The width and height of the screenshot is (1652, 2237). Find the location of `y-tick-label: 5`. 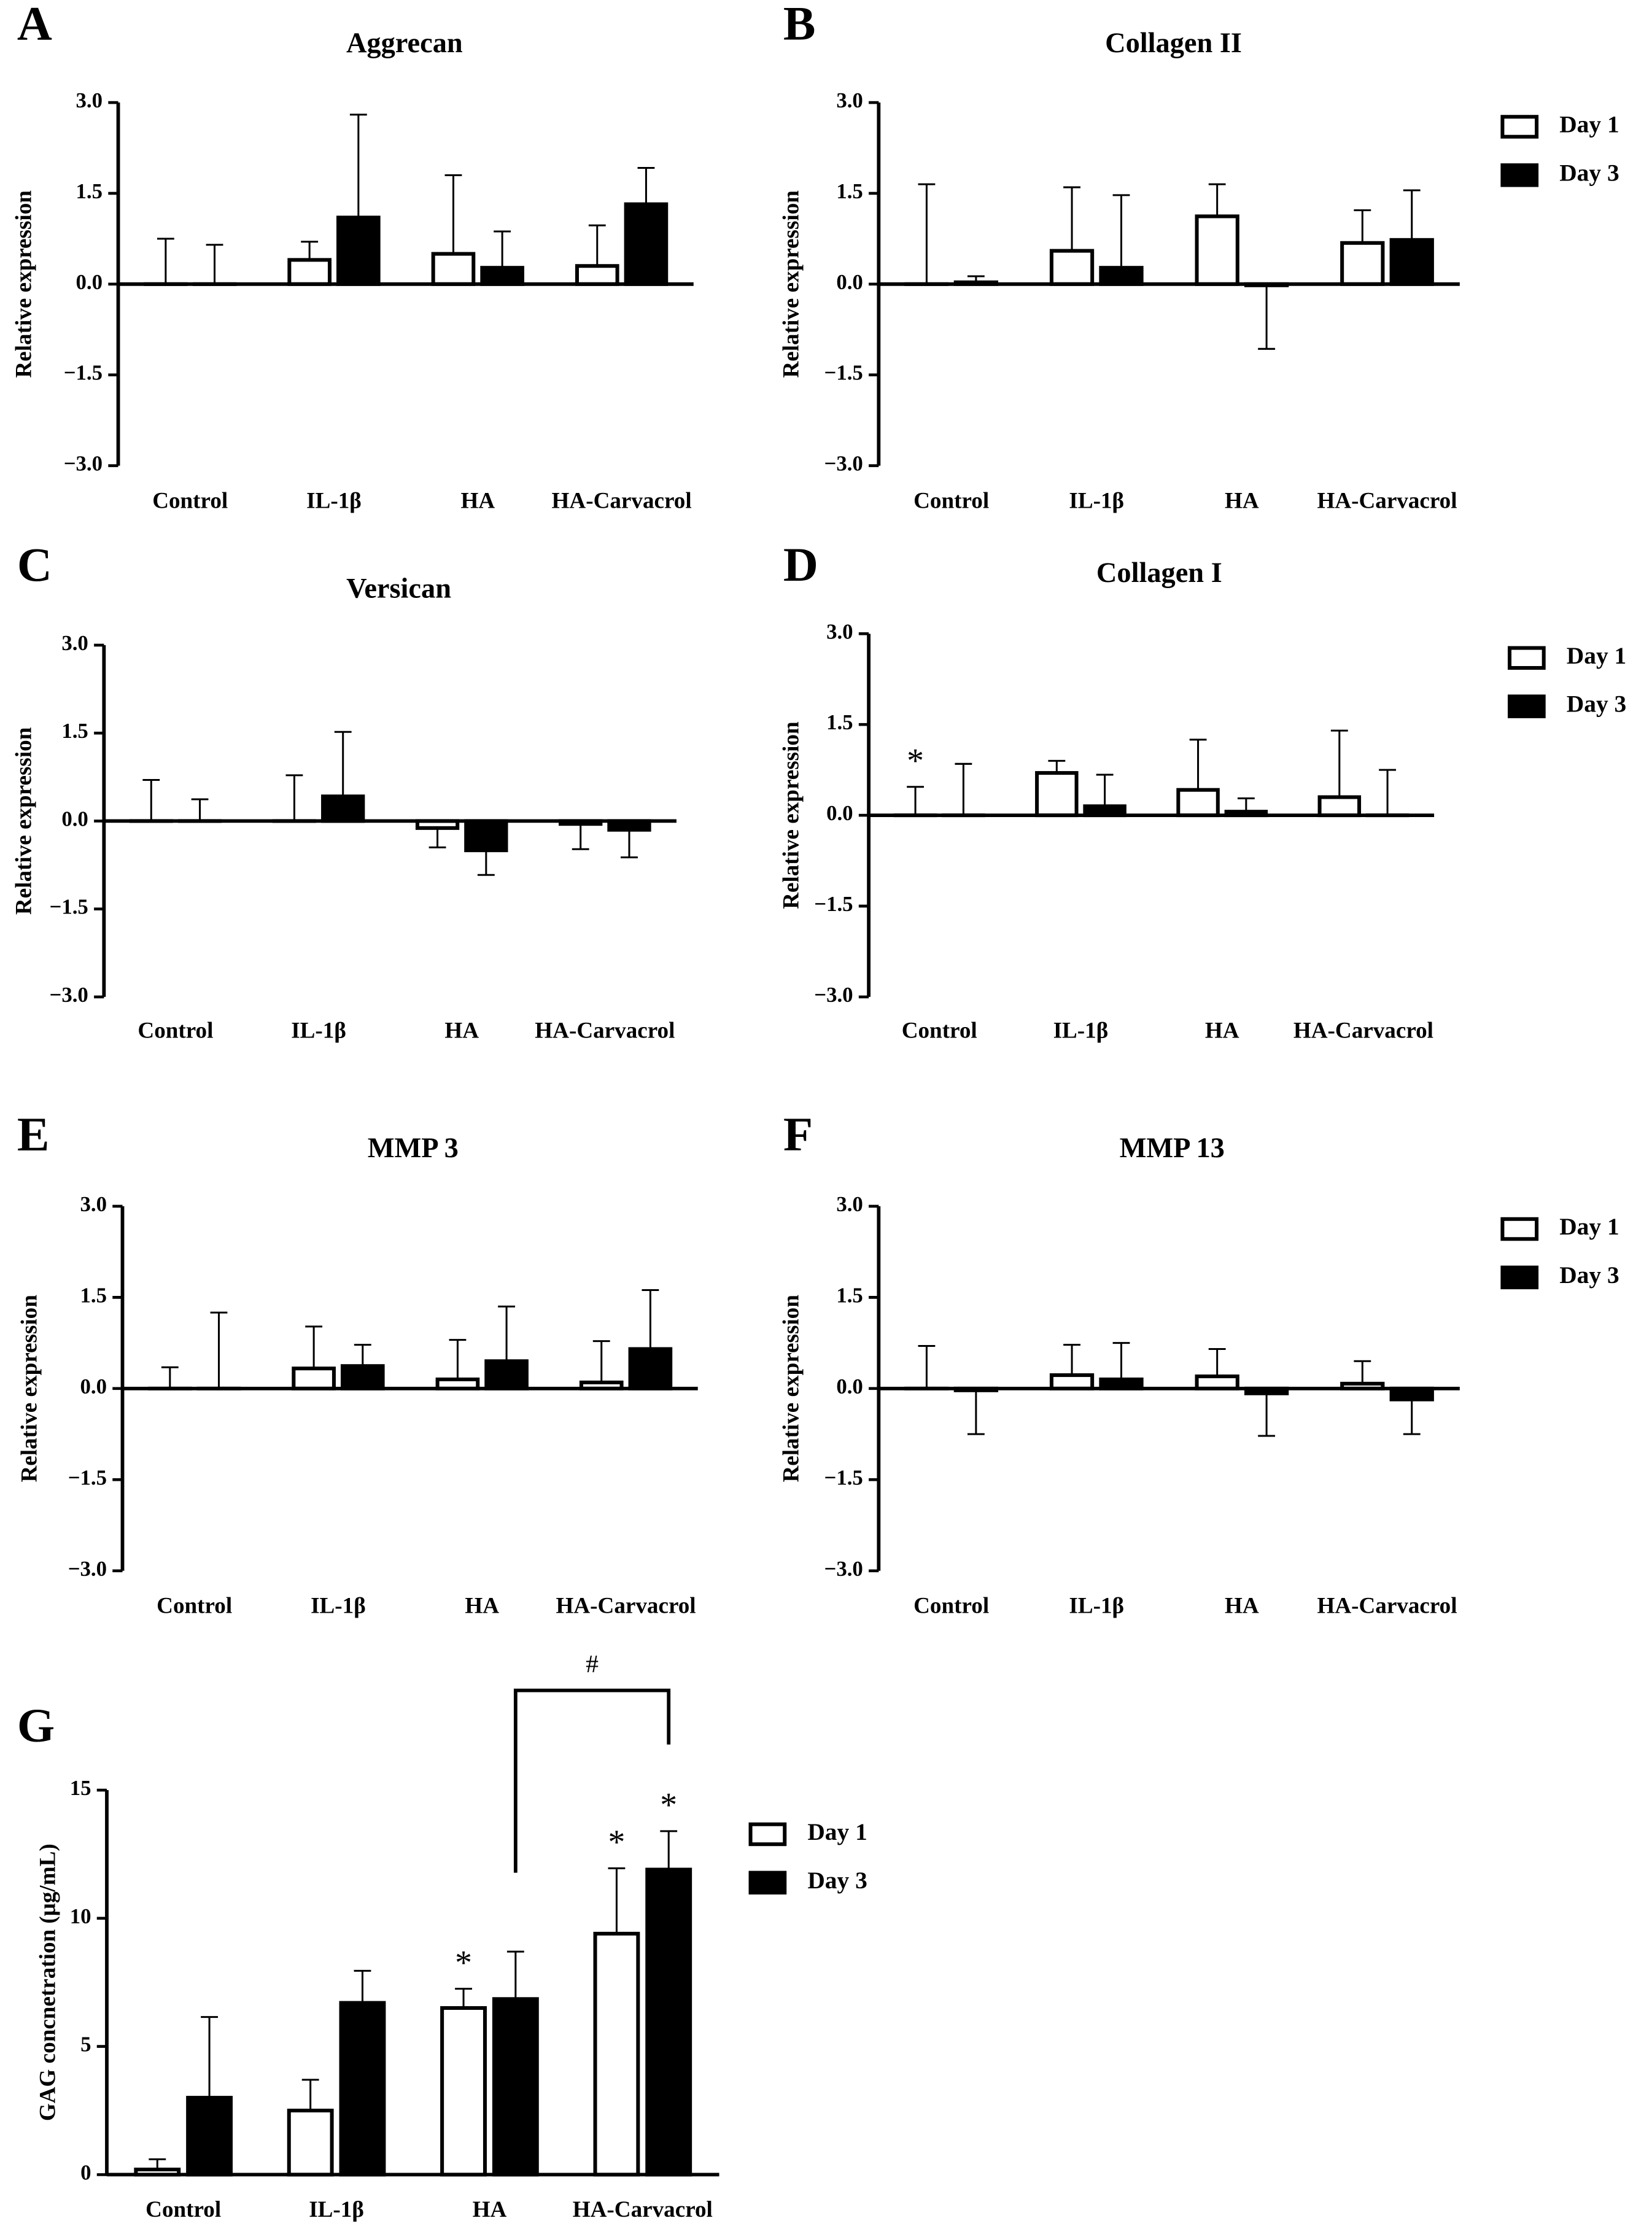

y-tick-label: 5 is located at coordinates (86, 2045).